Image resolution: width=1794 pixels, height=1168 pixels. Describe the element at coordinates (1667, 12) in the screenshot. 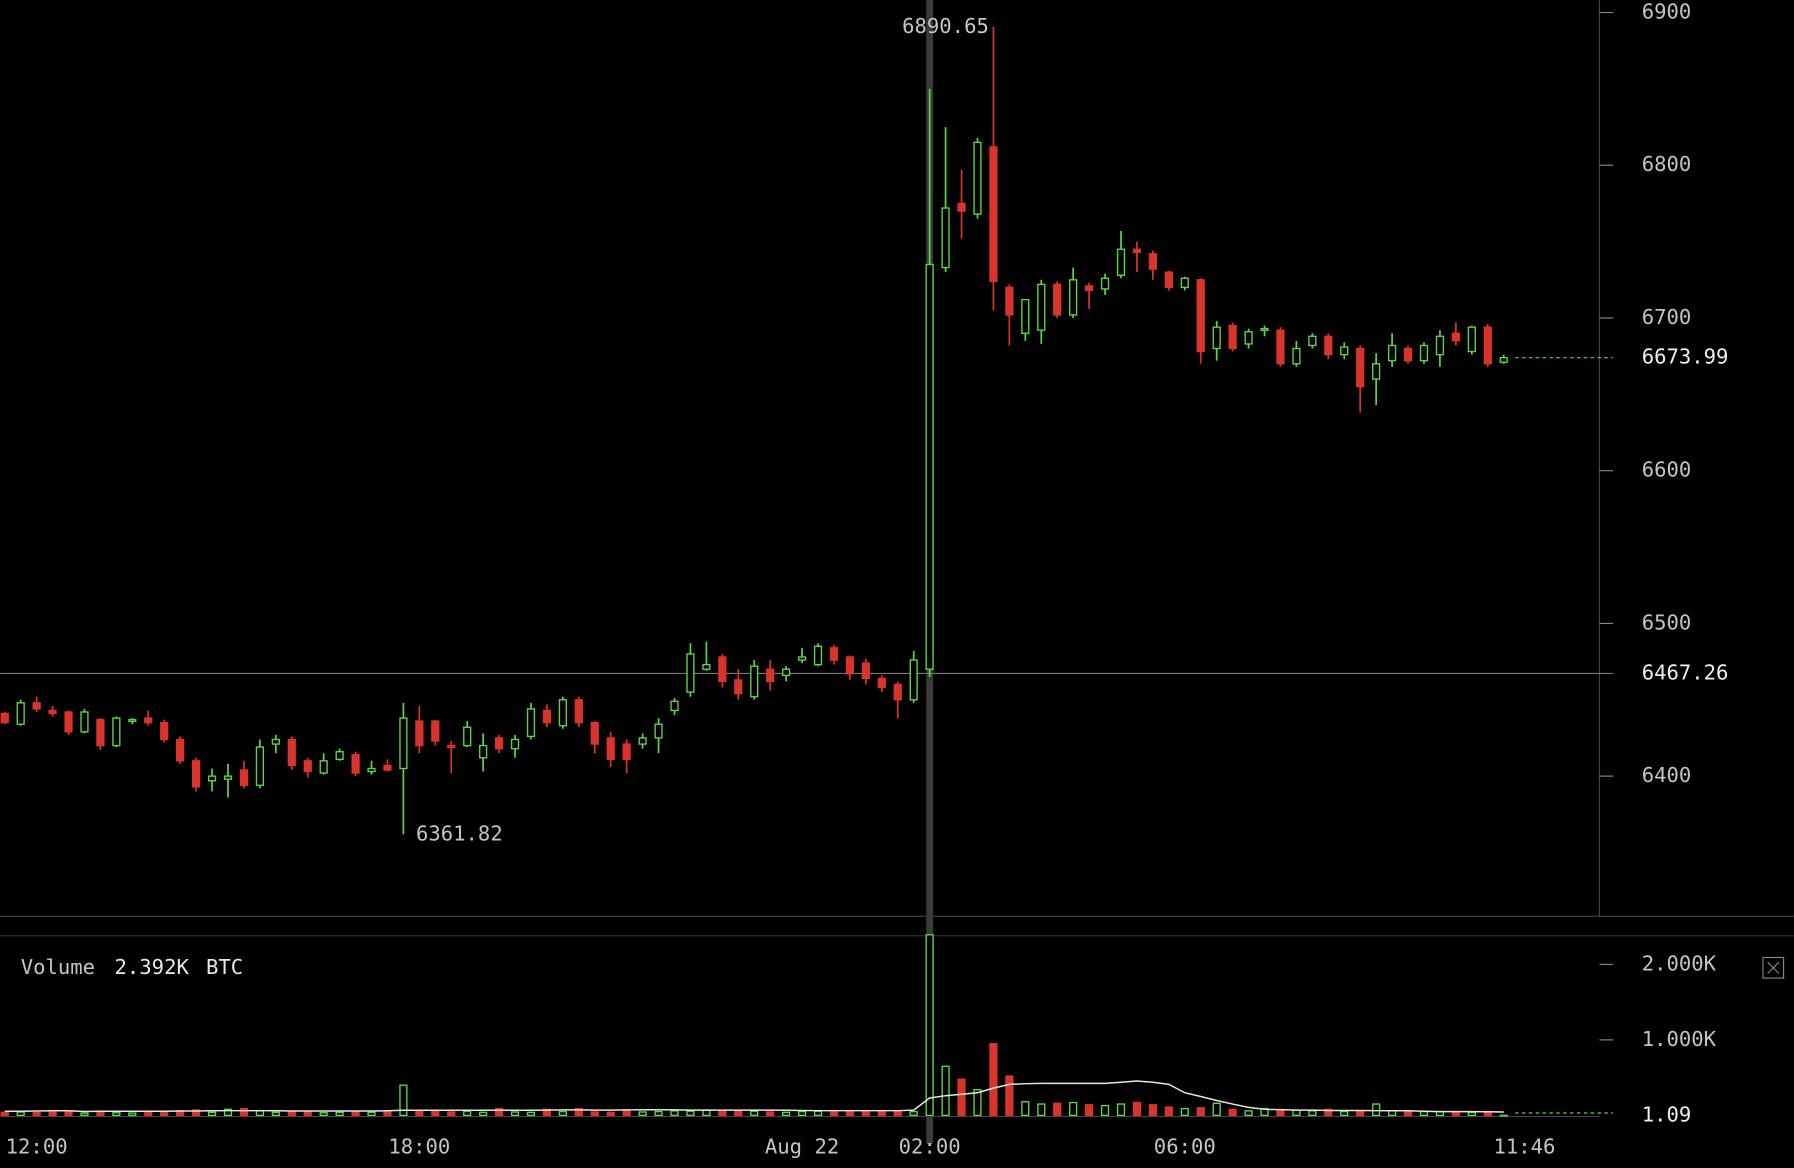

I see `y-tick-label: 6900` at that location.